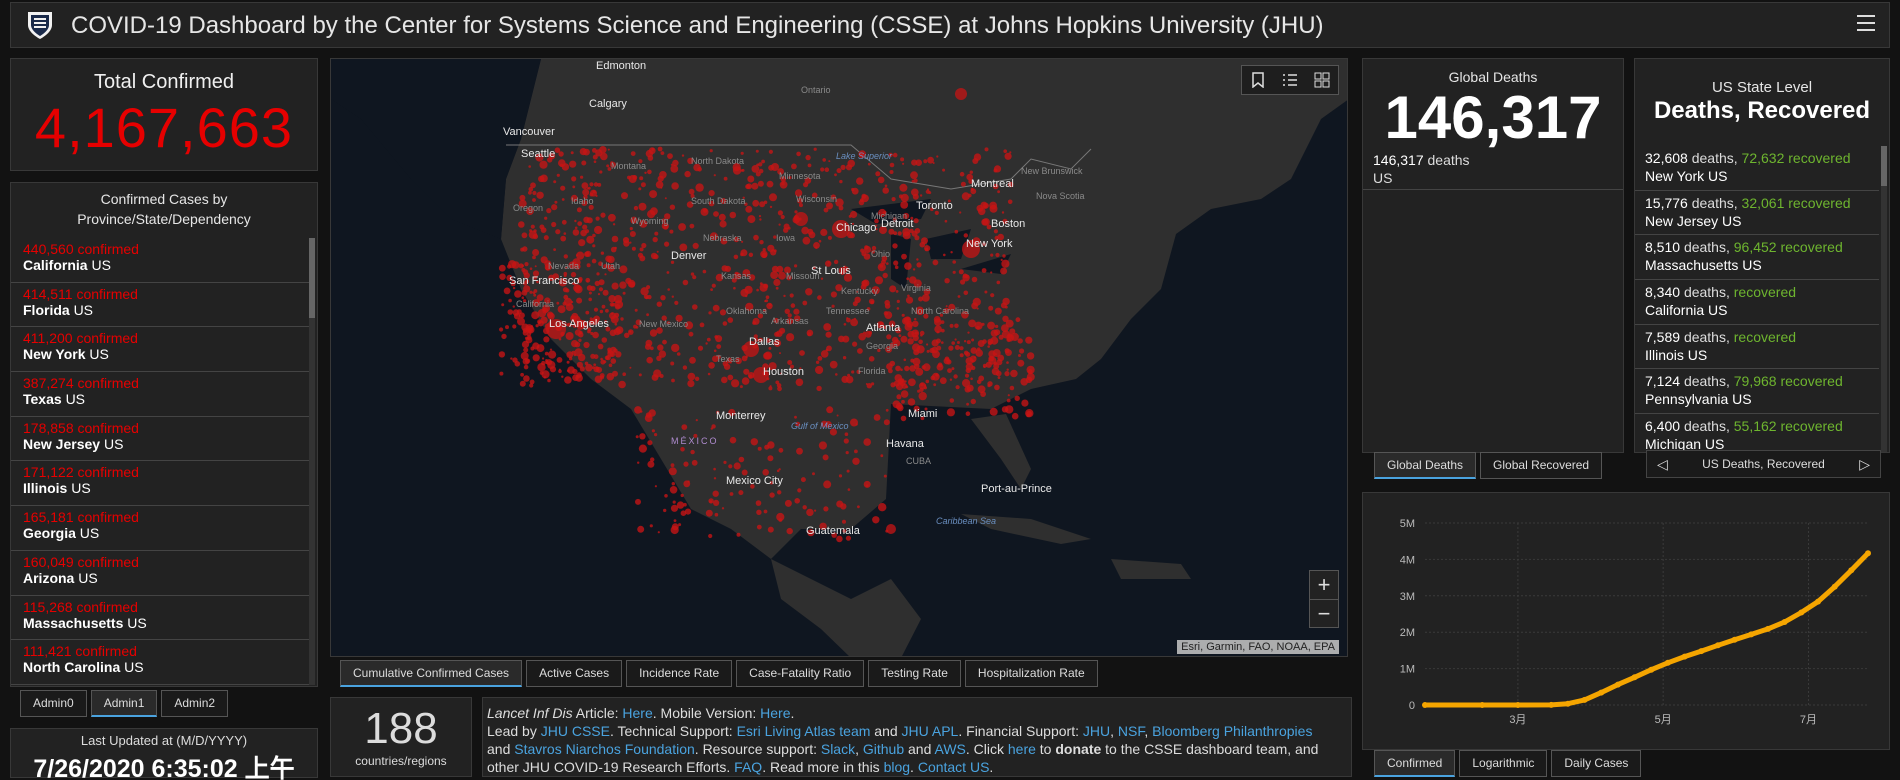 The width and height of the screenshot is (1900, 780). I want to click on state-list-item: 7,589 deaths, recovered Illinois US, so click(1757, 347).